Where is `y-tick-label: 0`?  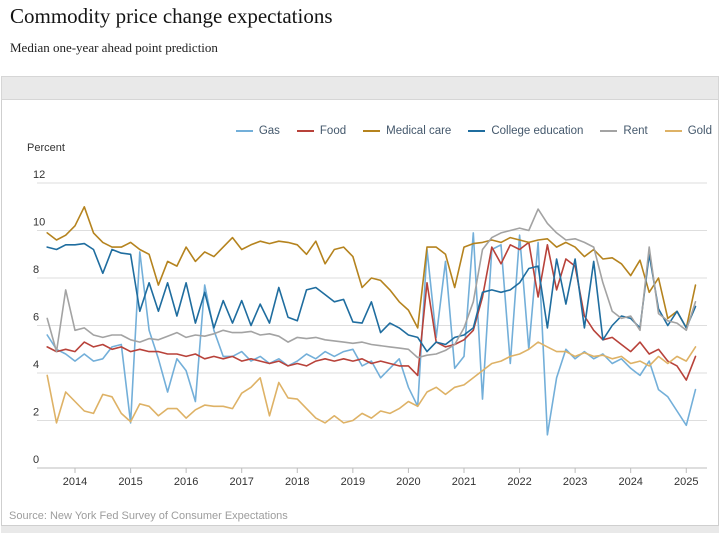 y-tick-label: 0 is located at coordinates (36, 460).